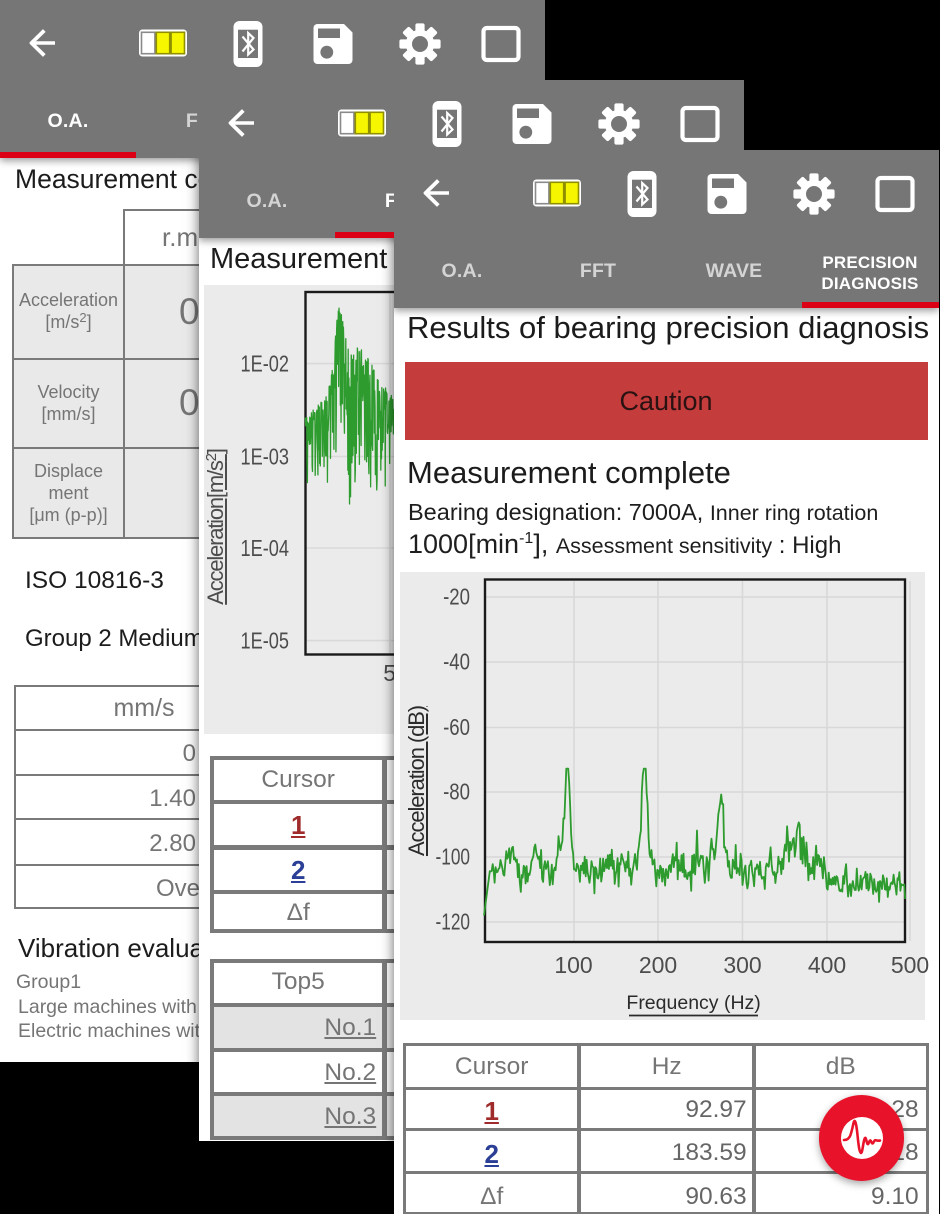  Describe the element at coordinates (456, 792) in the screenshot. I see `svg-text: -80` at that location.